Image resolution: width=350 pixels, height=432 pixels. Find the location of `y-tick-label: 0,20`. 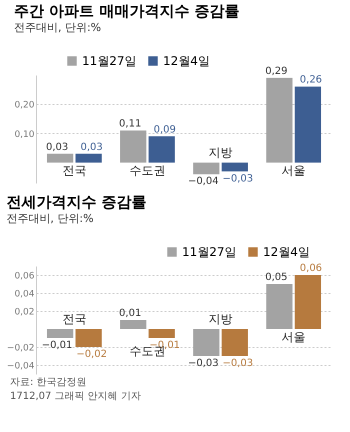

y-tick-label: 0,20 is located at coordinates (24, 105).